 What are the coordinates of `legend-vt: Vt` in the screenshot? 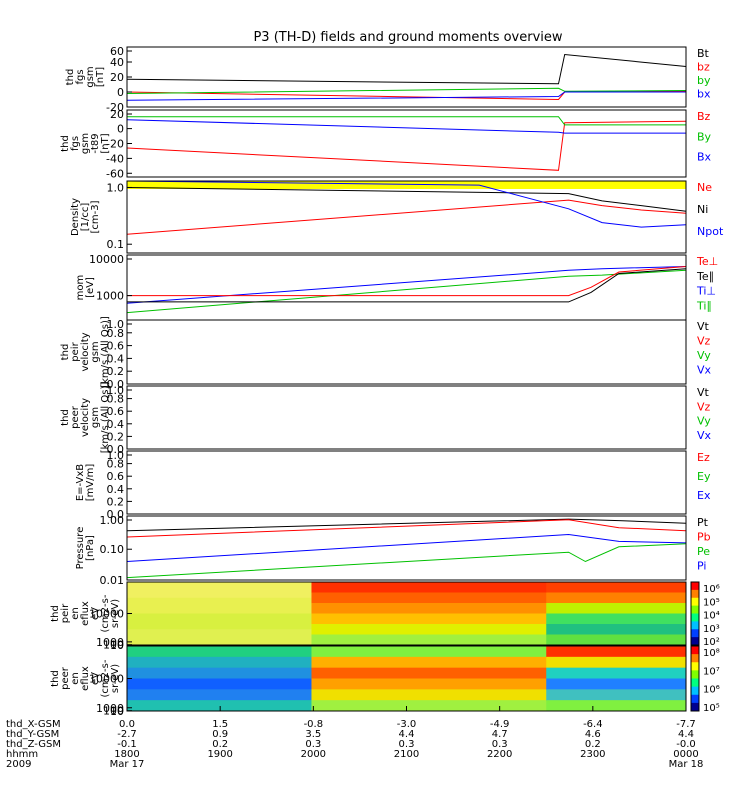 It's located at (703, 392).